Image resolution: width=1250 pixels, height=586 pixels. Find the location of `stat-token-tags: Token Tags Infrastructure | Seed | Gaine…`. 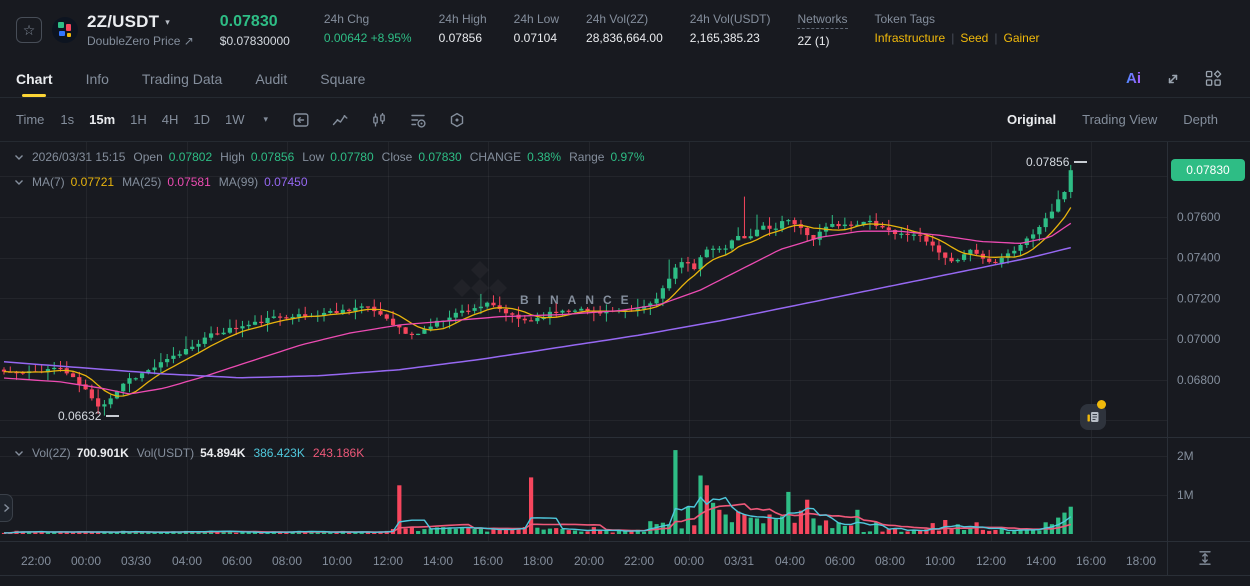

stat-token-tags: Token Tags Infrastructure | Seed | Gaine… is located at coordinates (957, 28).